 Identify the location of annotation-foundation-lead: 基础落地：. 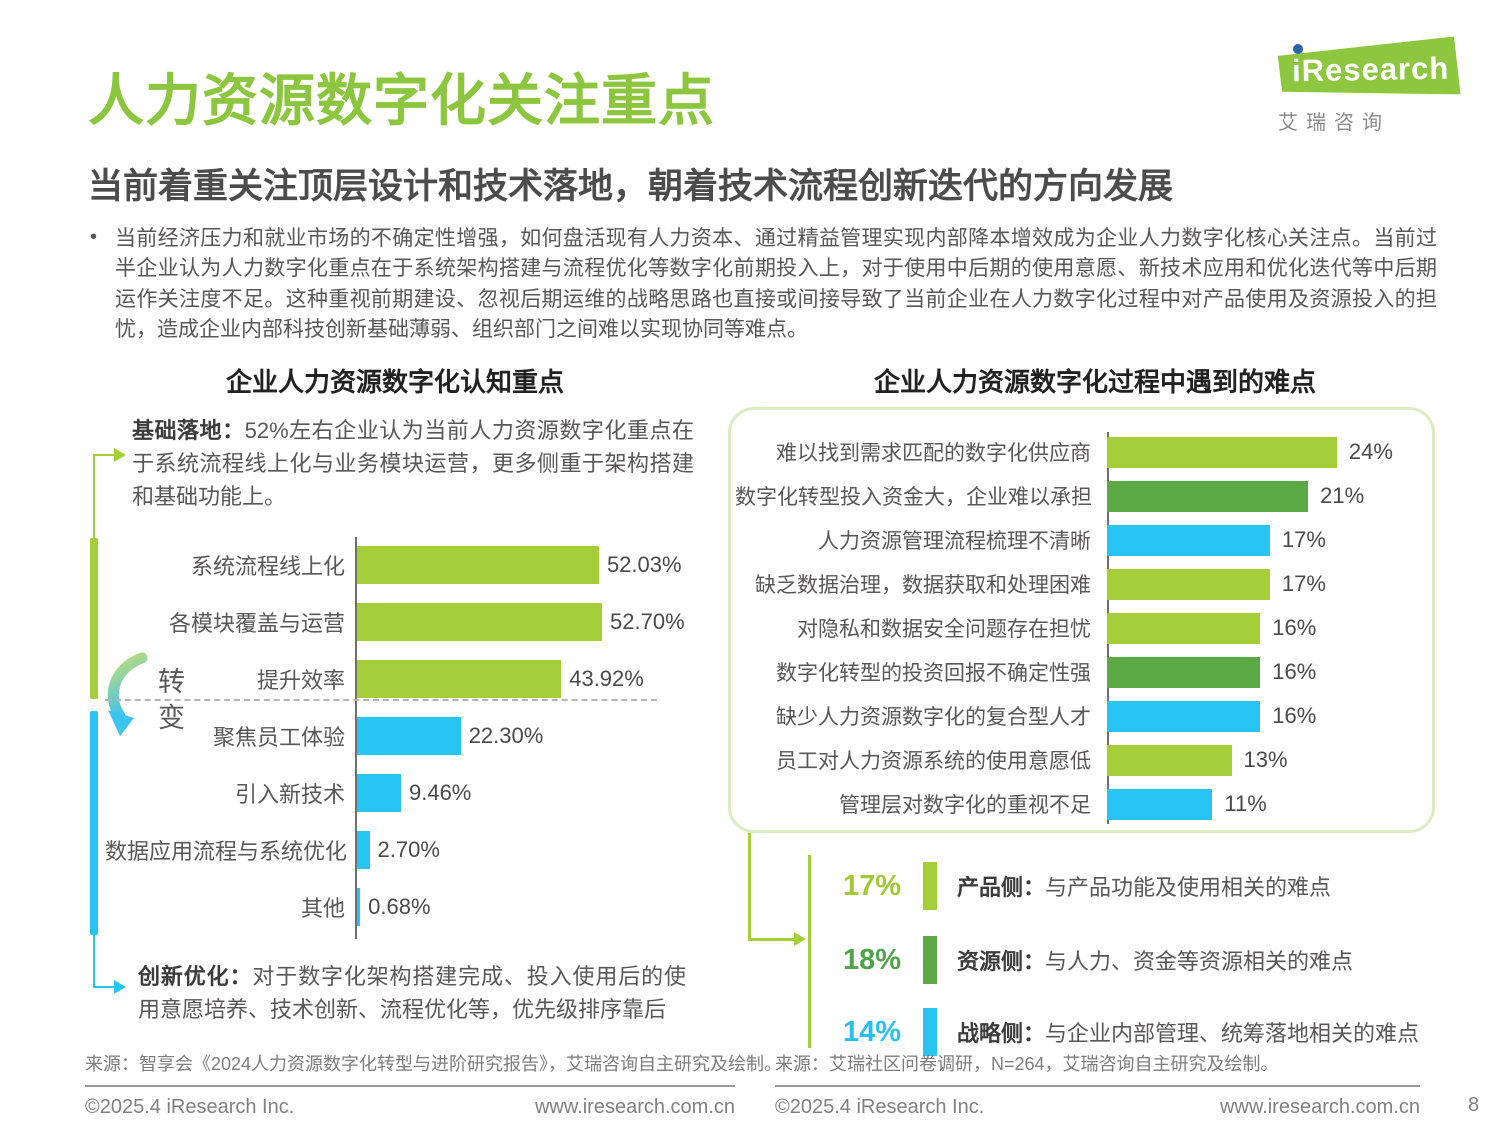
(188, 430).